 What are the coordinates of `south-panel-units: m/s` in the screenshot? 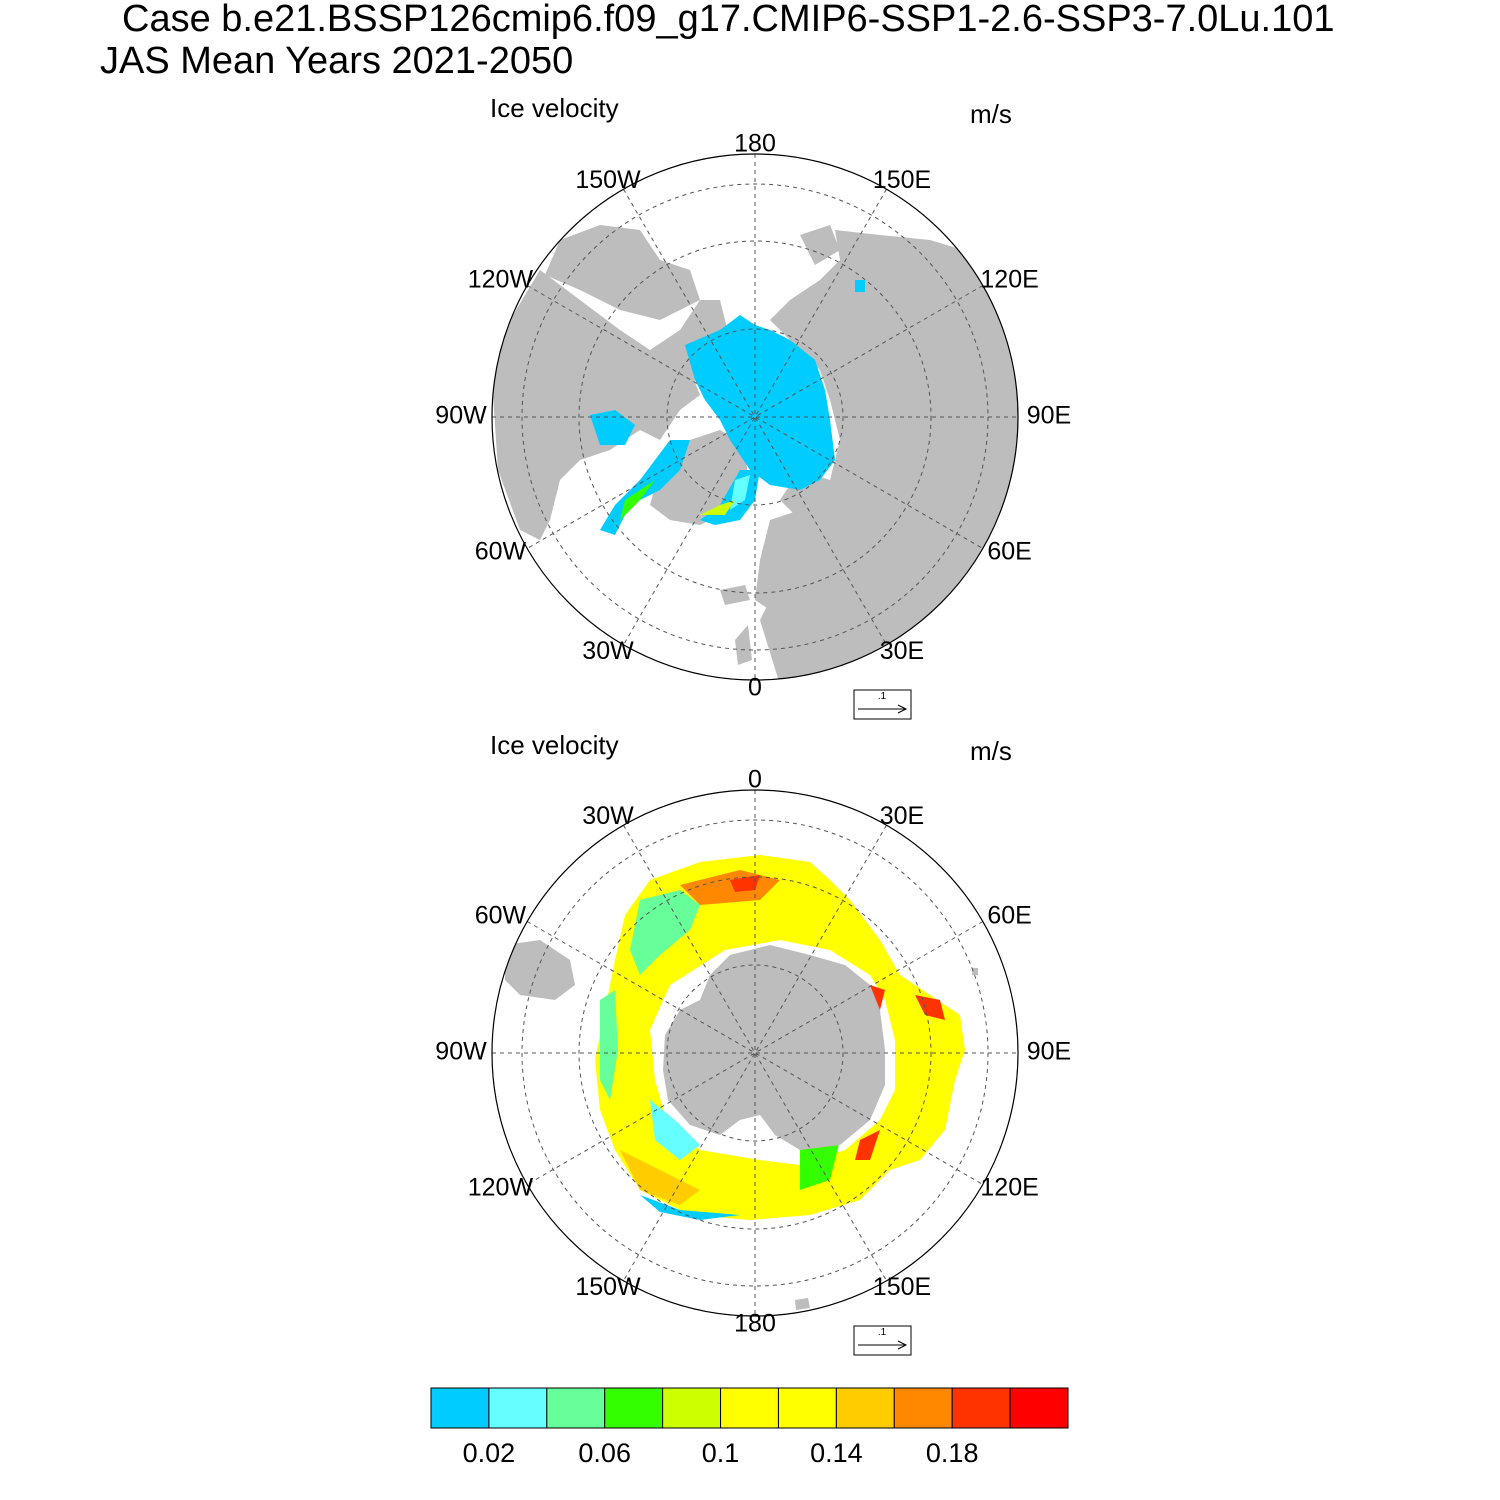 It's located at (991, 751).